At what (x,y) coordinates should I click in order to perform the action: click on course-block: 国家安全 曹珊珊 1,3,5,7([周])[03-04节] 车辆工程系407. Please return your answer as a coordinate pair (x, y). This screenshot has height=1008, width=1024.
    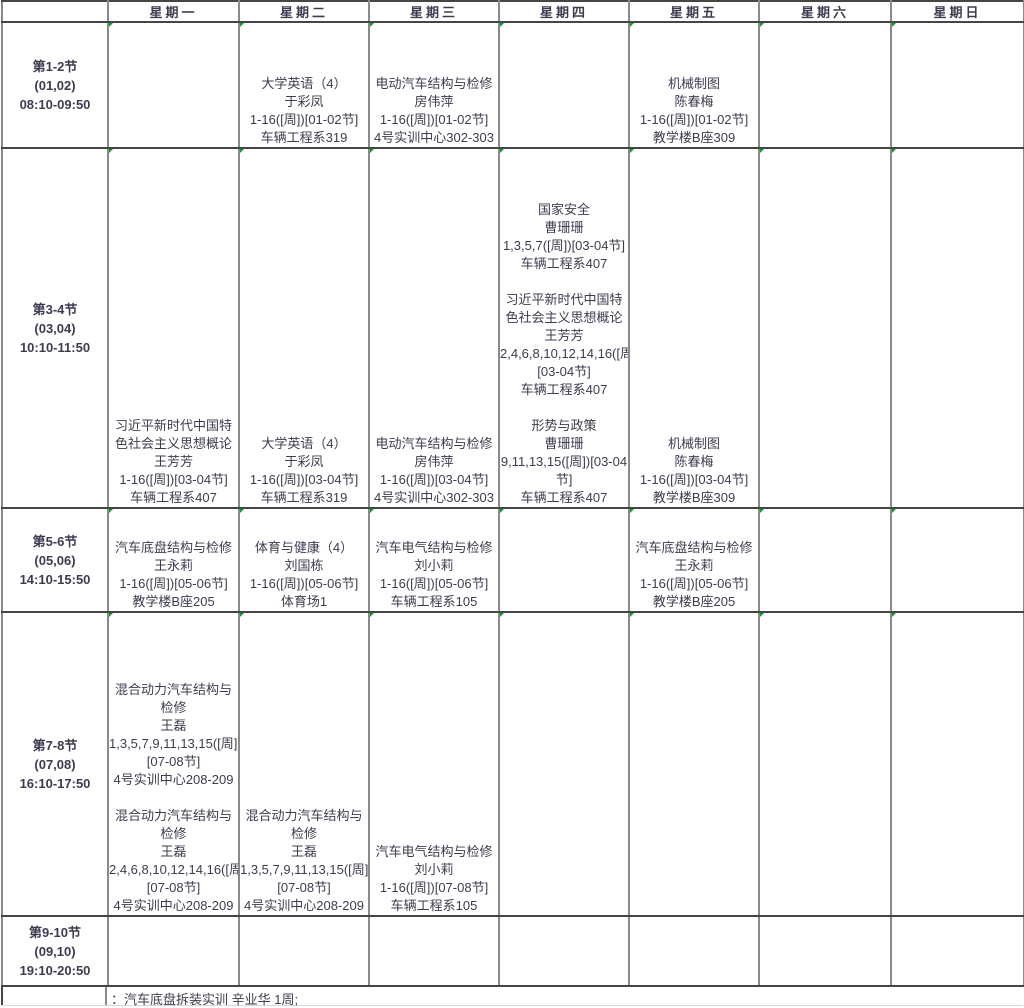
    Looking at the image, I should click on (564, 237).